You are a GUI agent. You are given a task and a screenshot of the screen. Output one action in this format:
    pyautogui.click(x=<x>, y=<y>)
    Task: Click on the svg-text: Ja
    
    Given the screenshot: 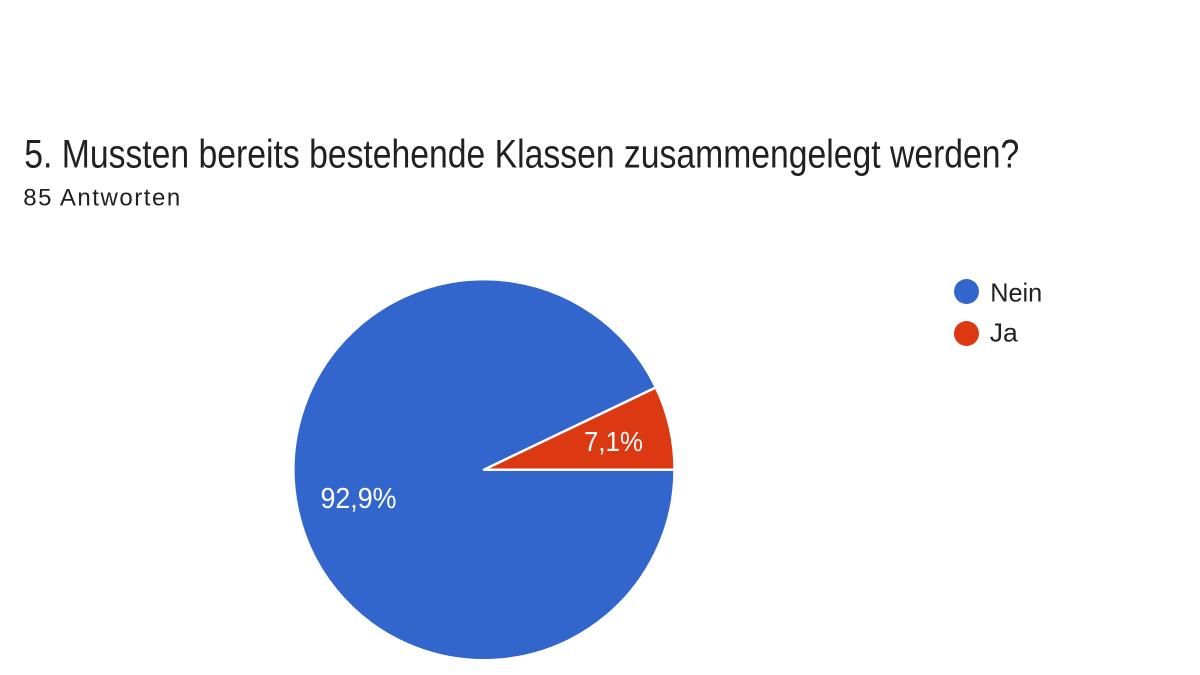 What is the action you would take?
    pyautogui.click(x=1004, y=333)
    